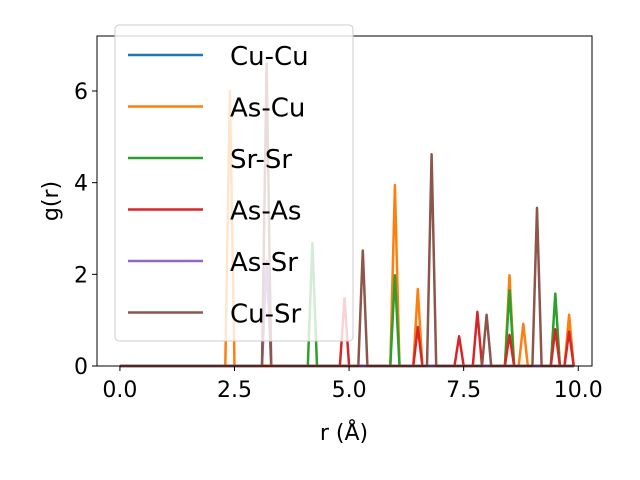  What do you see at coordinates (81, 367) in the screenshot?
I see `y-tick-label: 0` at bounding box center [81, 367].